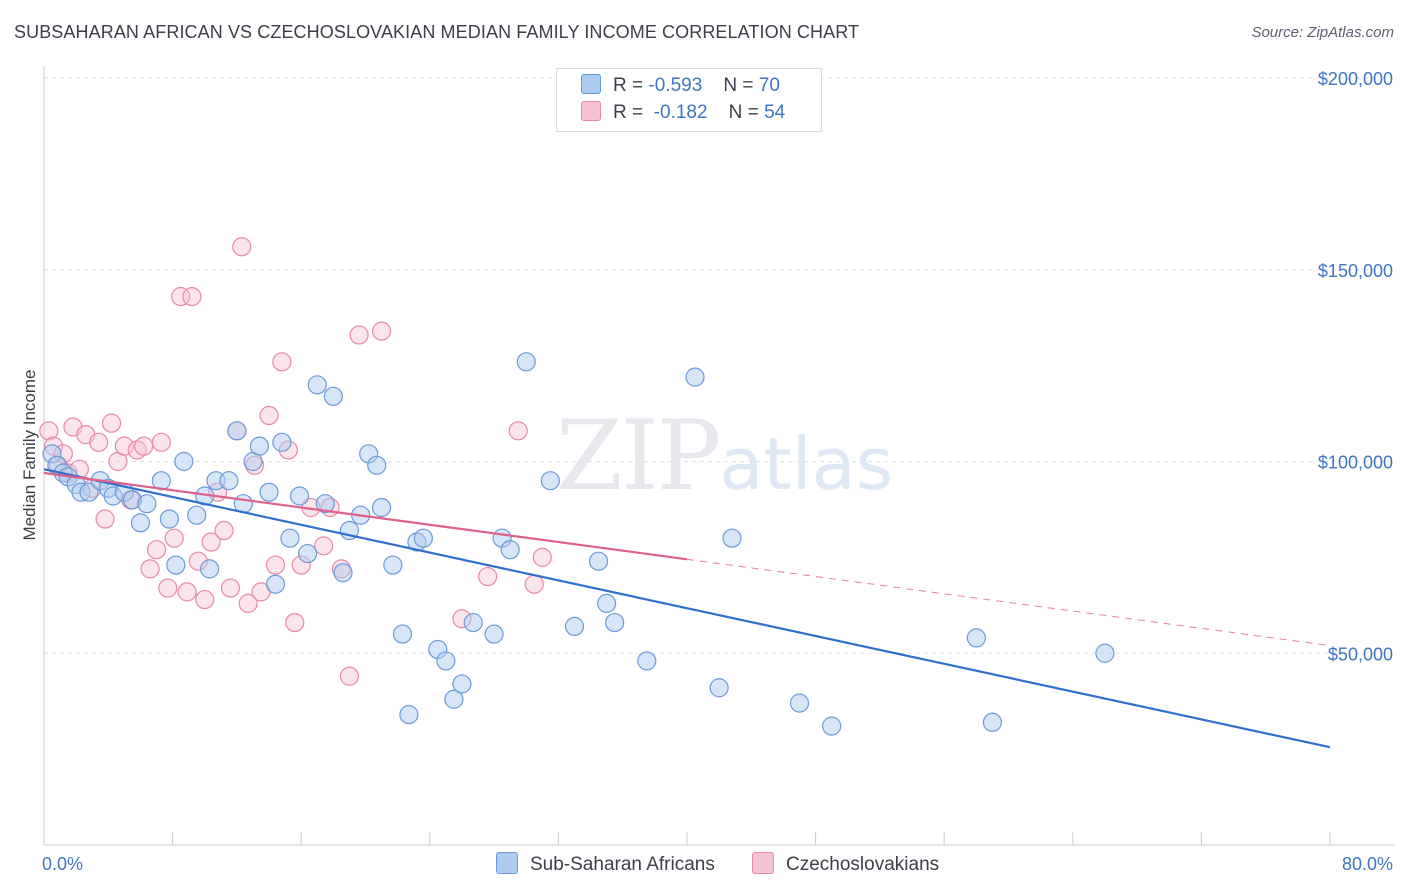  I want to click on source-label: Source: ZipAtlas.com, so click(1322, 32).